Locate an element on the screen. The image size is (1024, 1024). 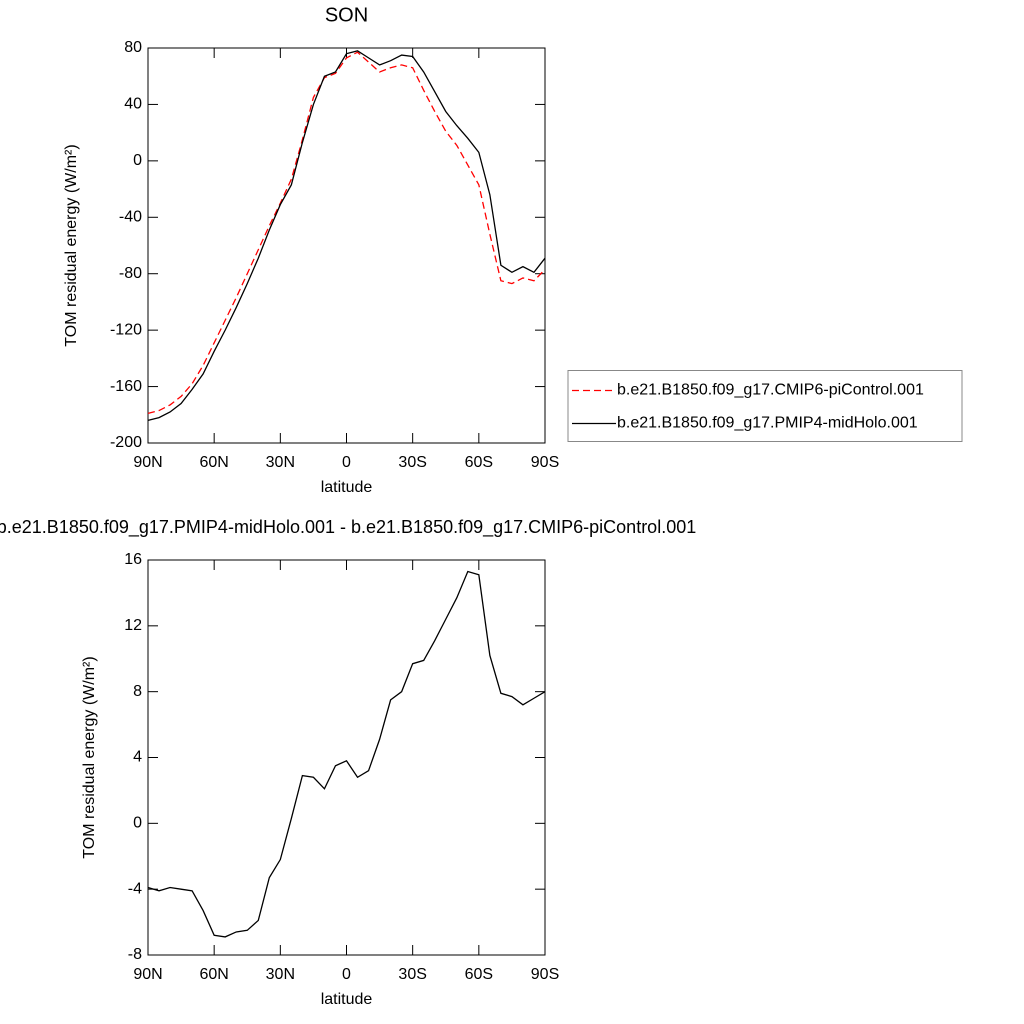
y-tick-label: -200 is located at coordinates (126, 442).